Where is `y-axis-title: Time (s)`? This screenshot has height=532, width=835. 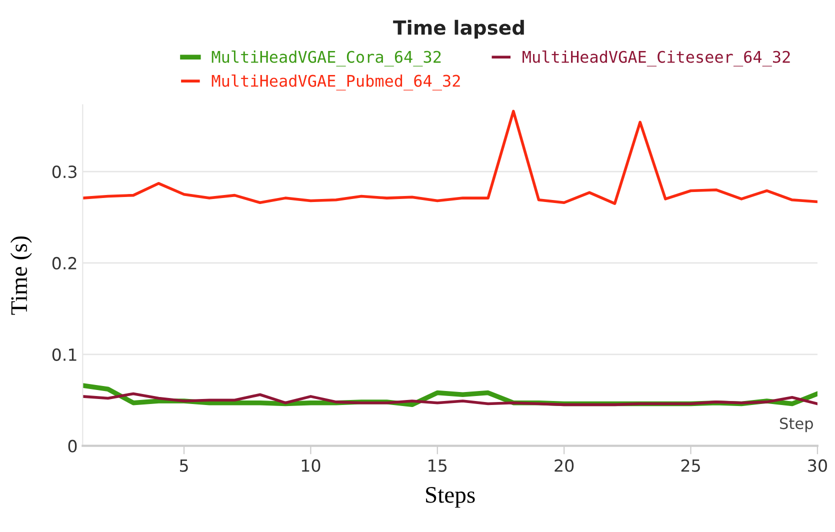 y-axis-title: Time (s) is located at coordinates (21, 275).